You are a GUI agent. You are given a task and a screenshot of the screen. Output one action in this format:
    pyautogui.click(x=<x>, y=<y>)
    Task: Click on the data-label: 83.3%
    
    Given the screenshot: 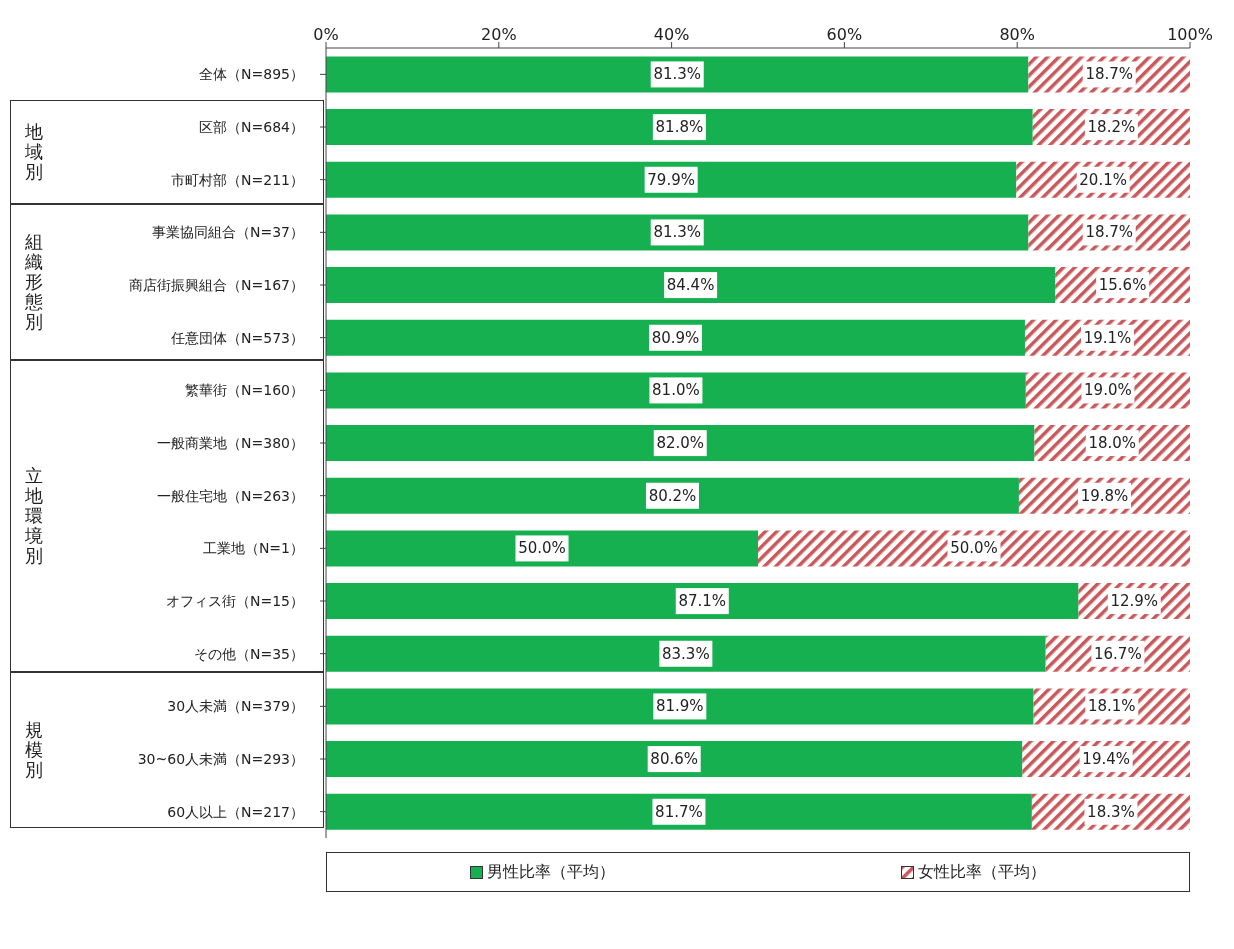 What is the action you would take?
    pyautogui.click(x=686, y=653)
    